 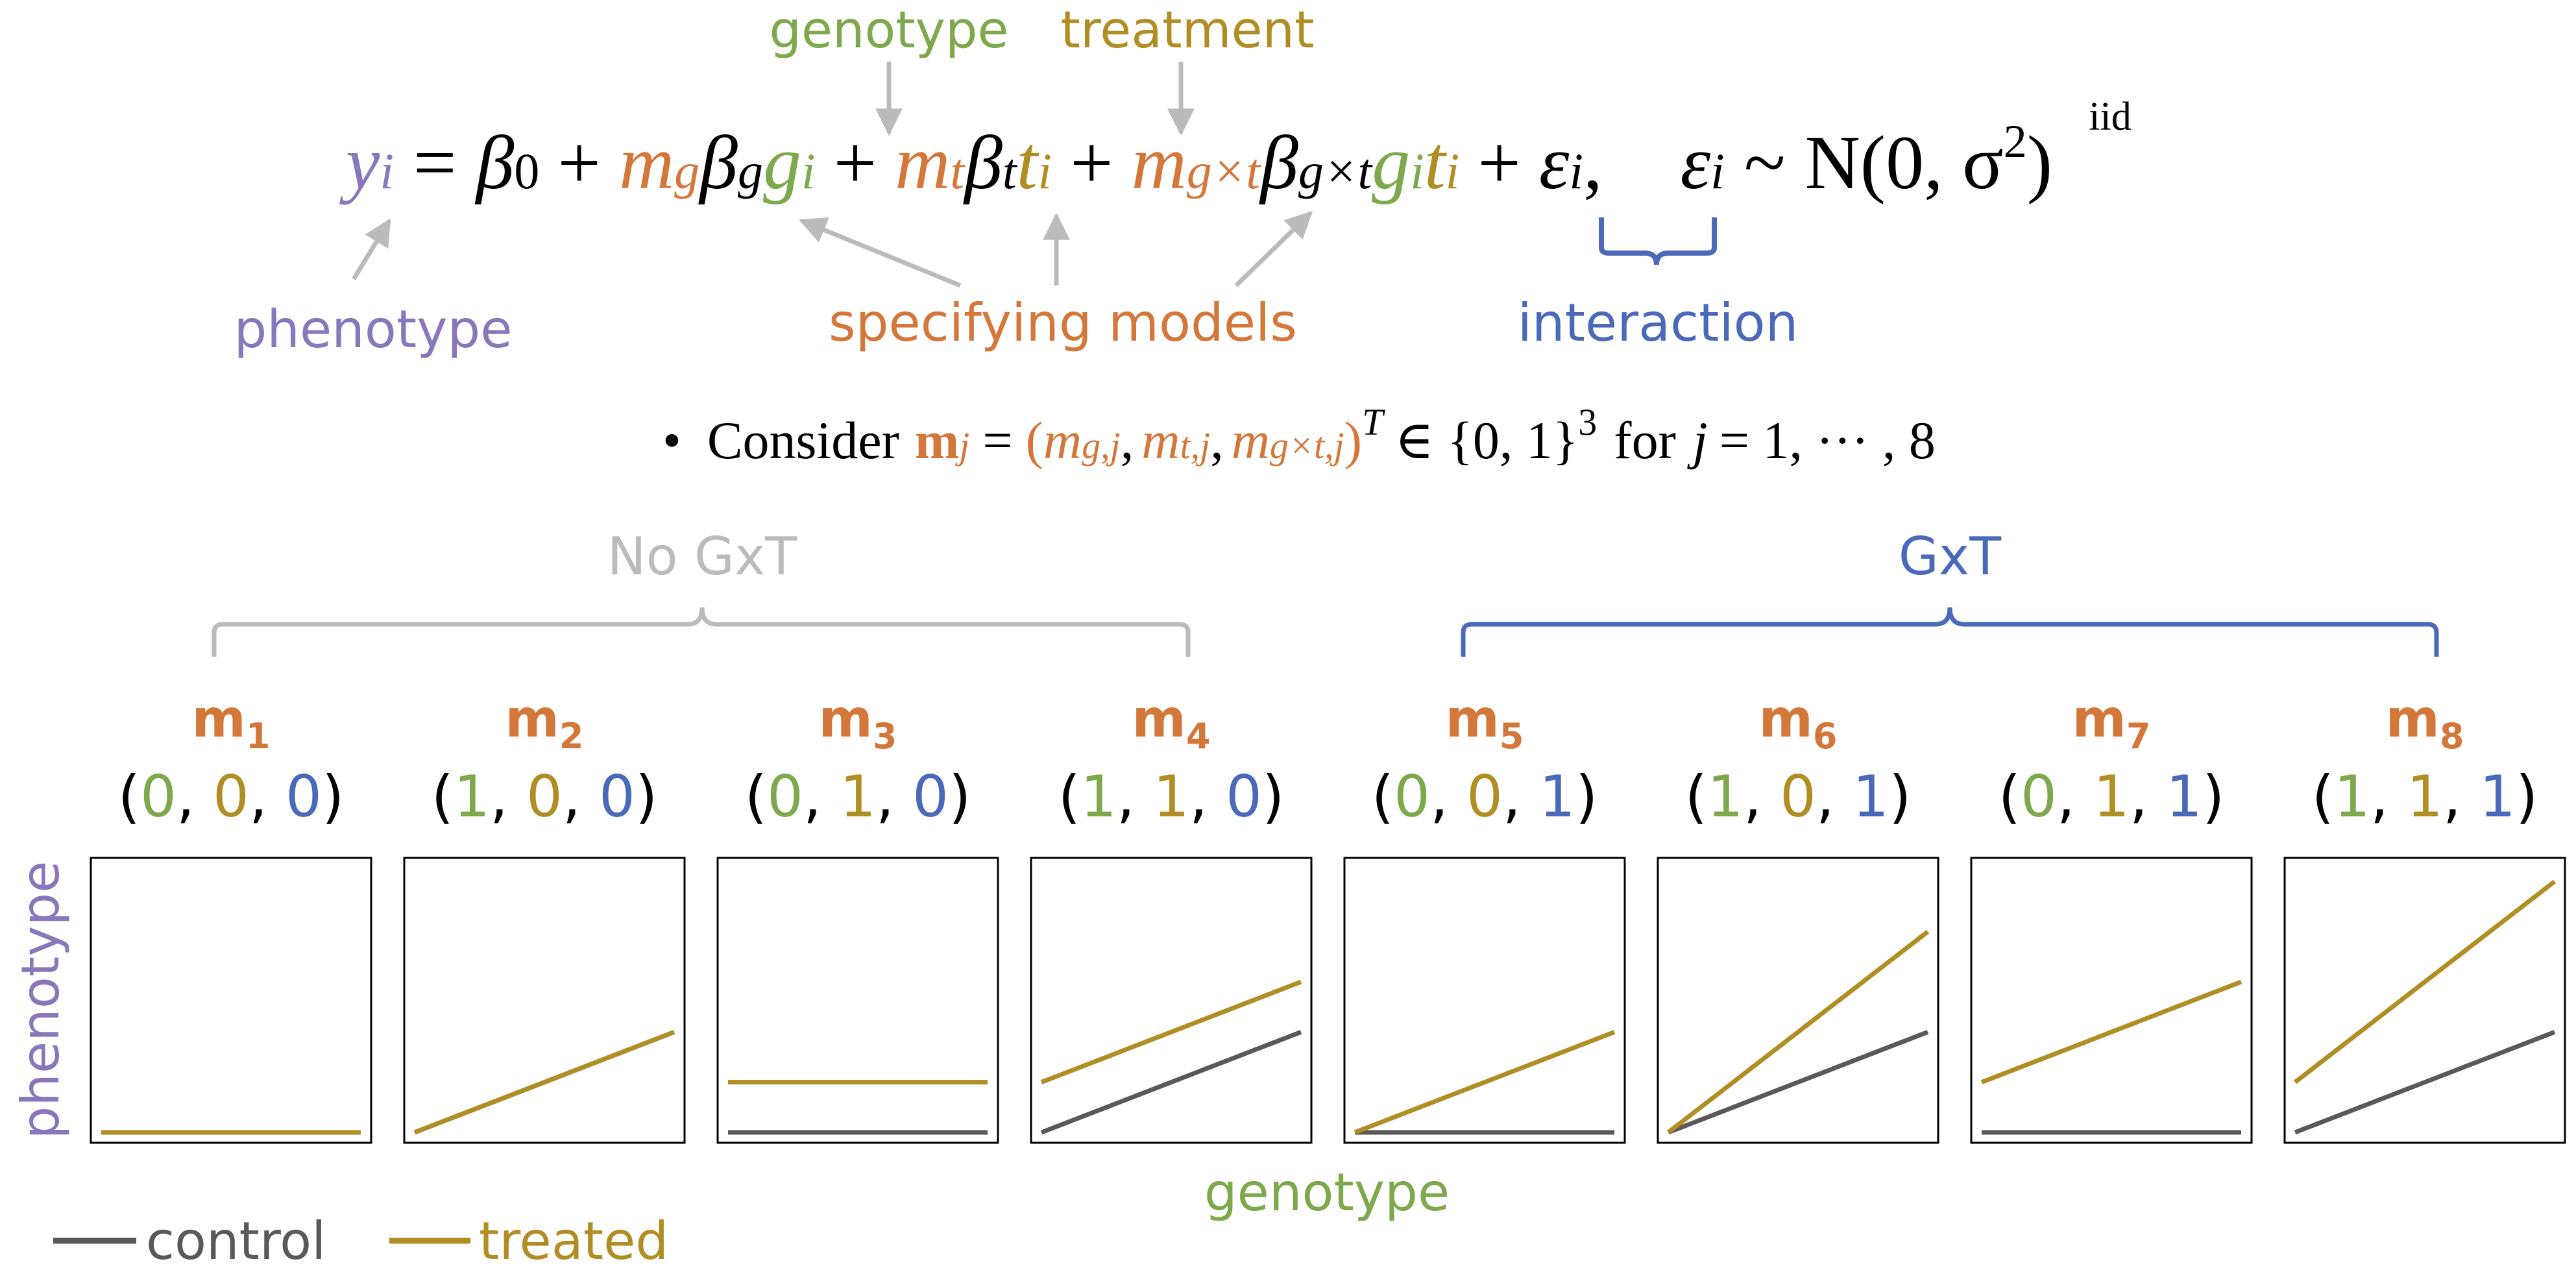 What do you see at coordinates (1950, 556) in the screenshot?
I see `gxt-group-label: GxT` at bounding box center [1950, 556].